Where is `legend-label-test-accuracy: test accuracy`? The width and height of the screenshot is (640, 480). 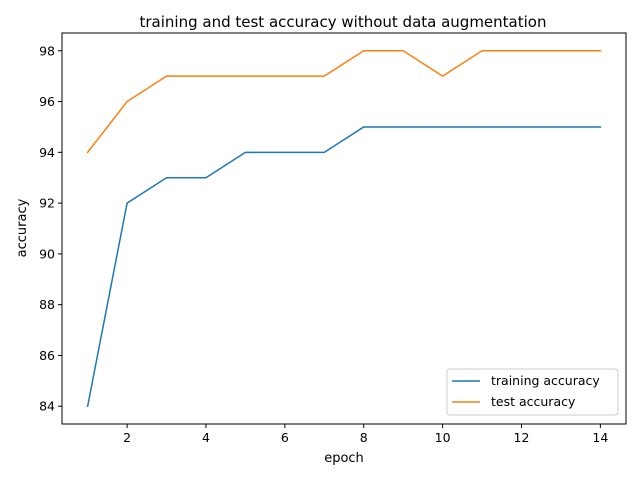
legend-label-test-accuracy: test accuracy is located at coordinates (533, 401).